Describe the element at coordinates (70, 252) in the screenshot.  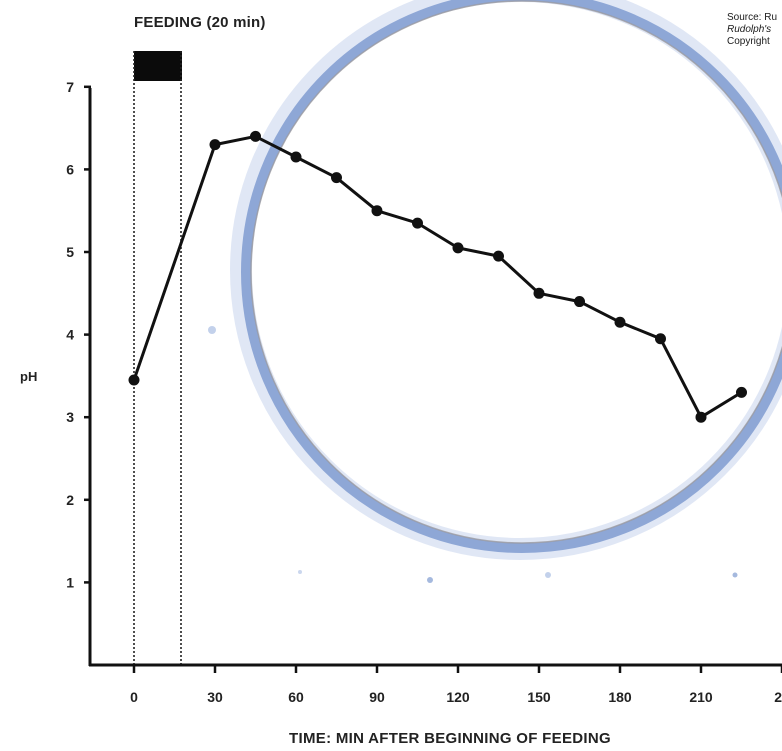
I see `y-tick-label: 5` at that location.